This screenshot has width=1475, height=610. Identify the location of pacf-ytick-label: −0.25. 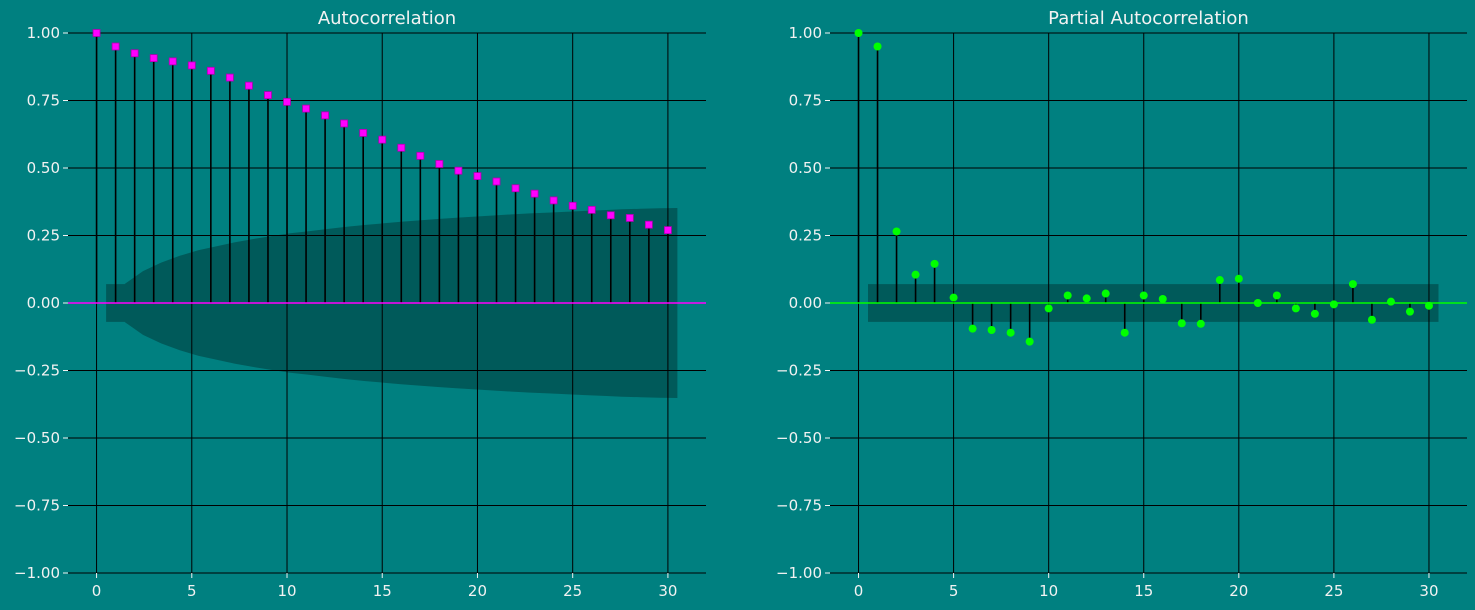
(799, 371).